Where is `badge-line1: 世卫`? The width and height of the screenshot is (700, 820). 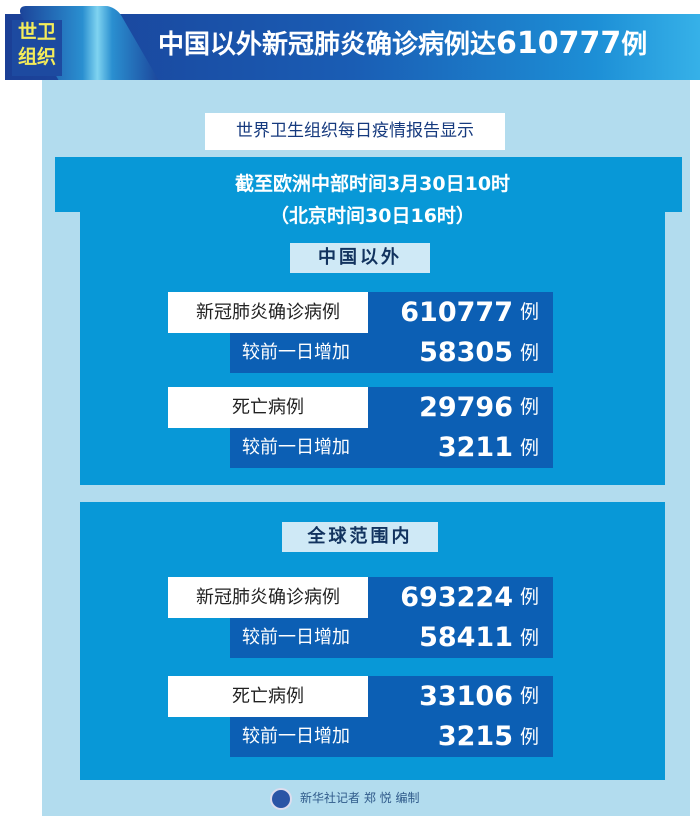 badge-line1: 世卫 is located at coordinates (36, 32).